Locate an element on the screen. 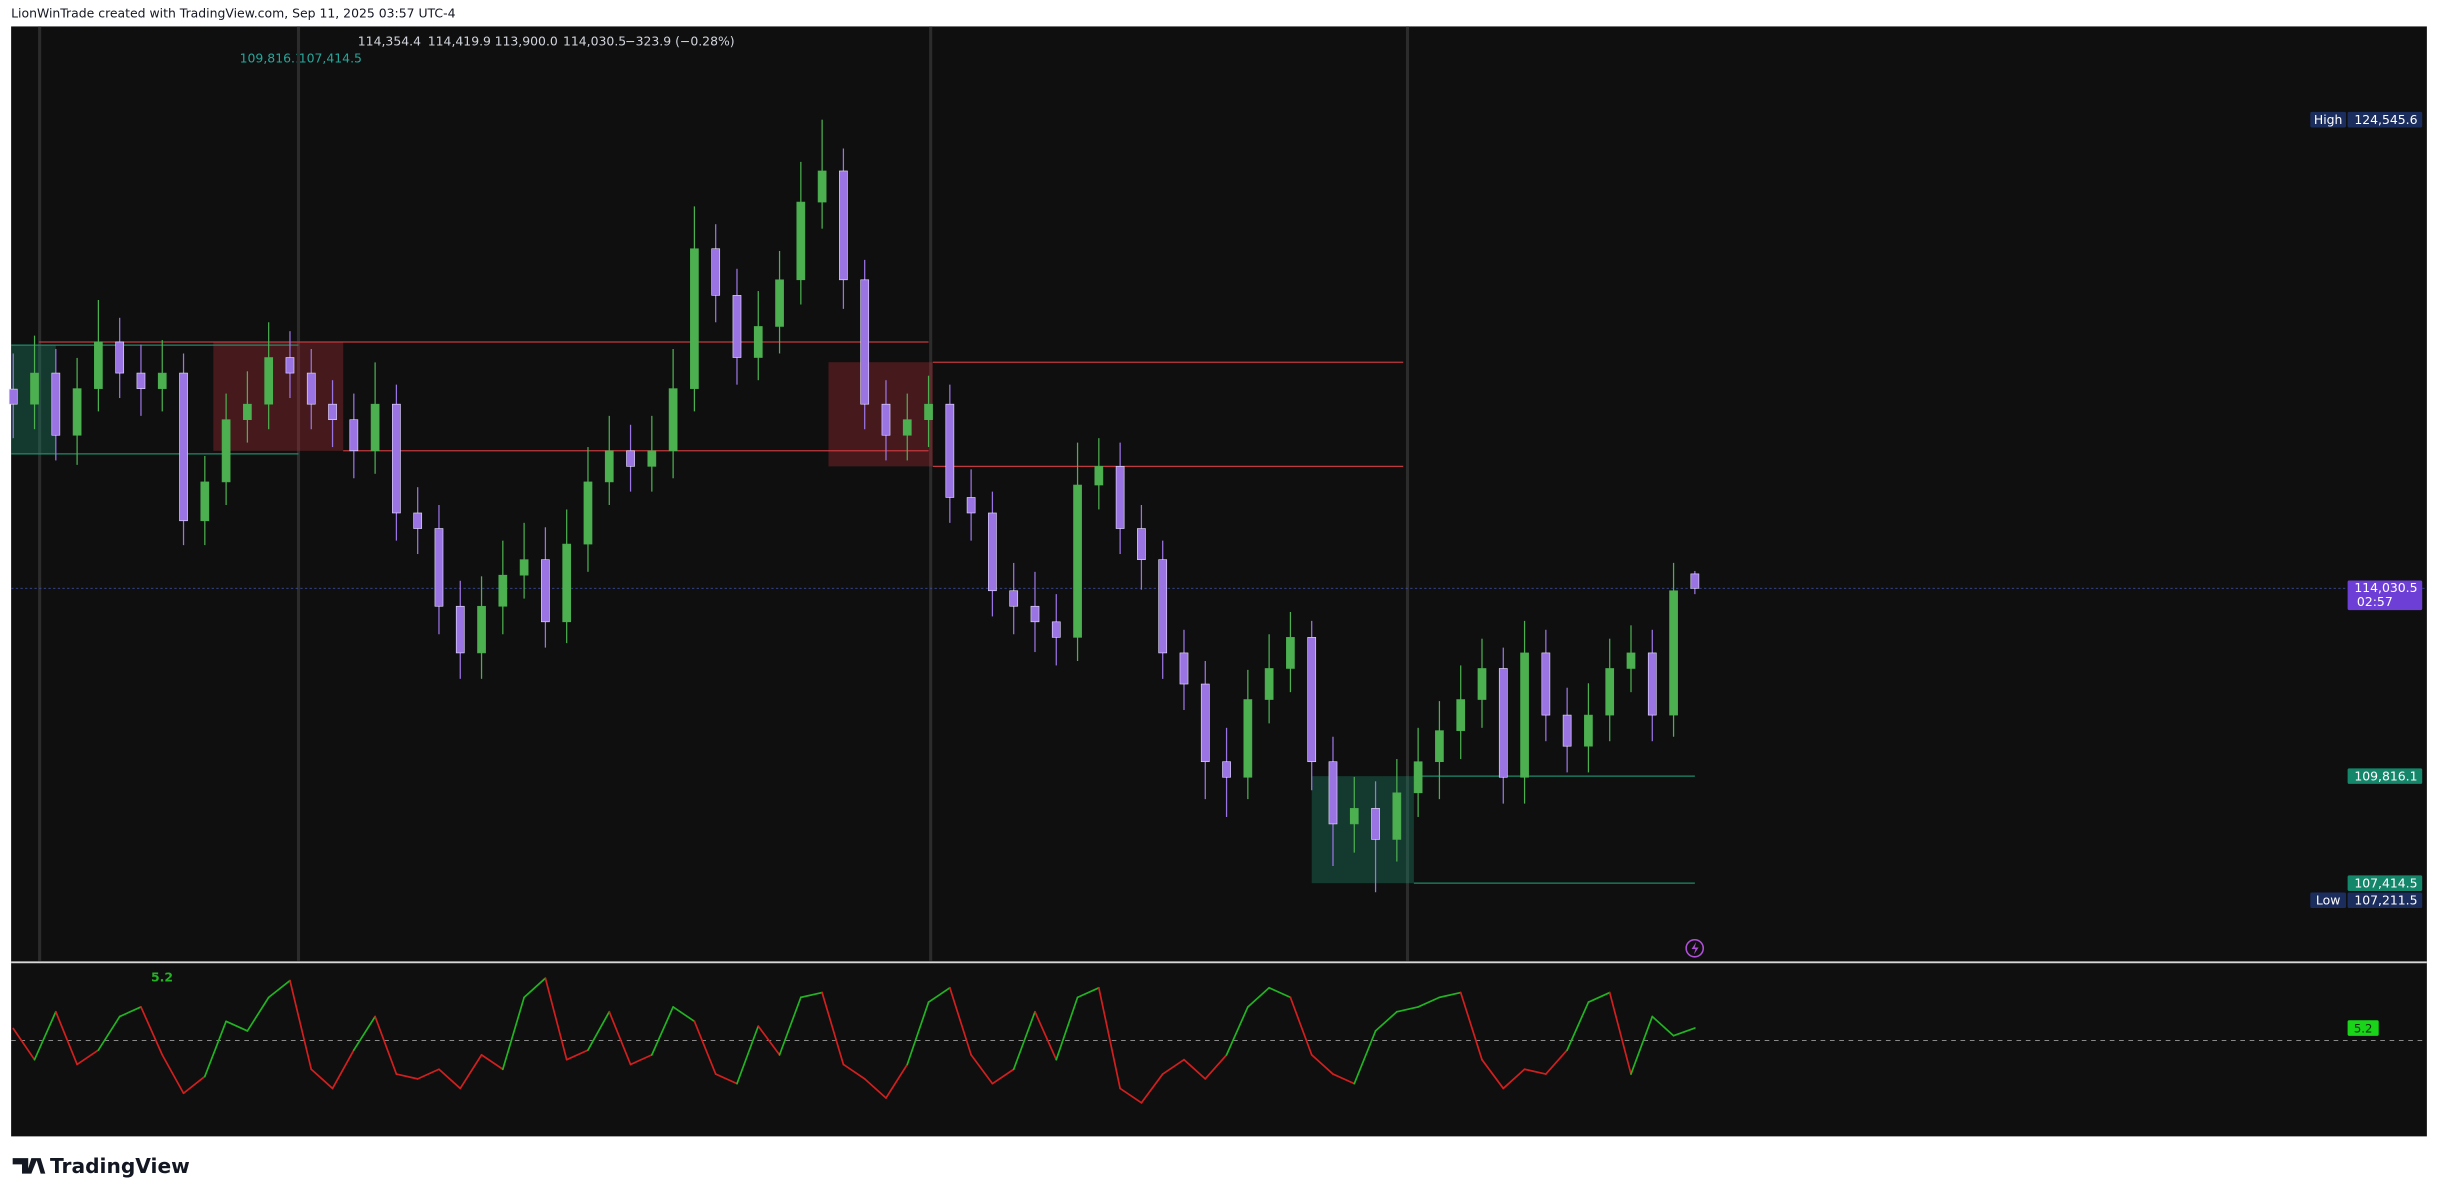 The width and height of the screenshot is (2438, 1197). price-label: 107,211.5 is located at coordinates (2385, 900).